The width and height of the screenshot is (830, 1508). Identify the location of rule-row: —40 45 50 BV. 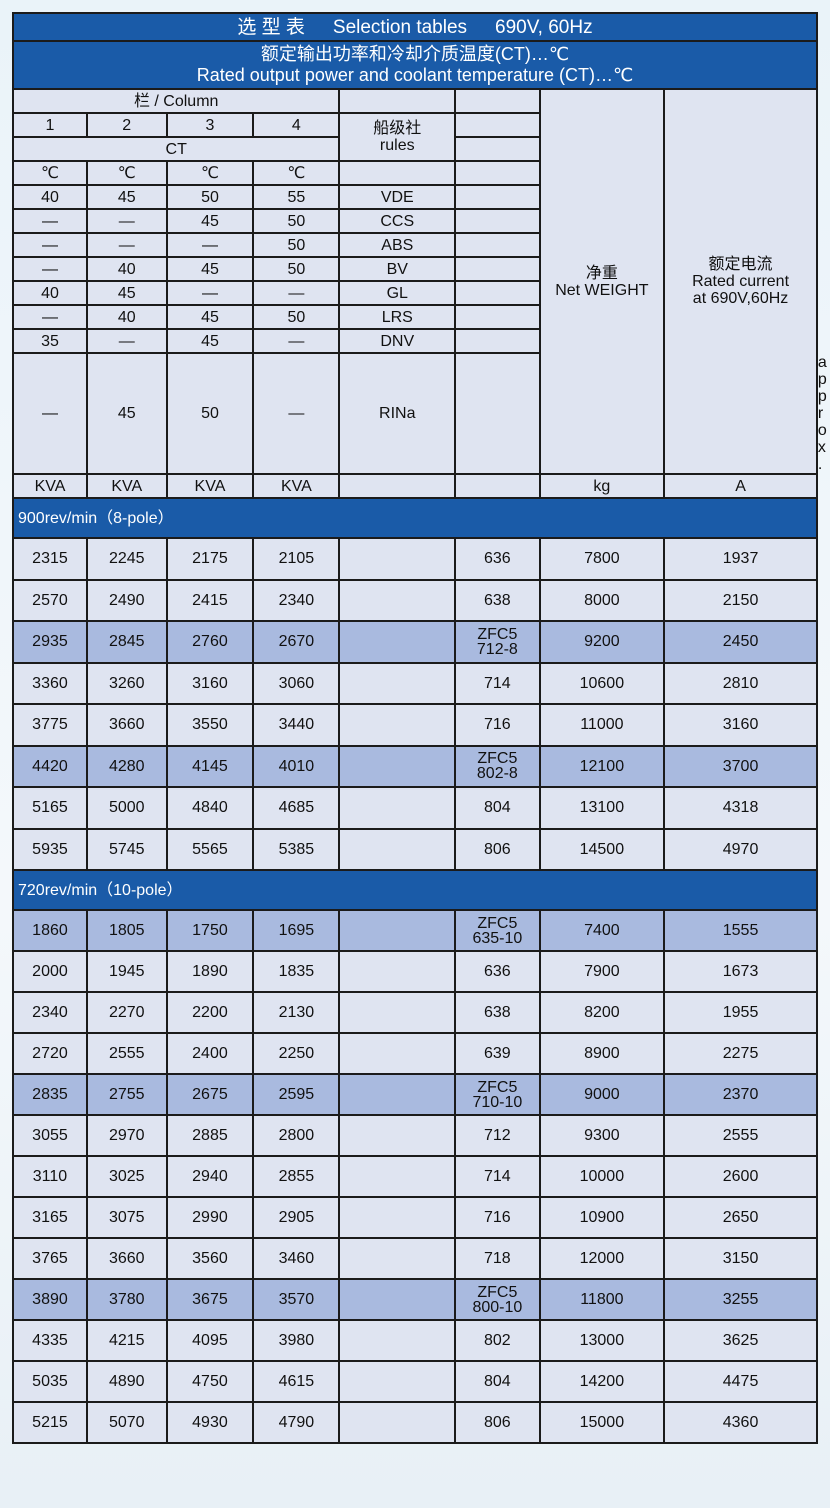
(414, 269).